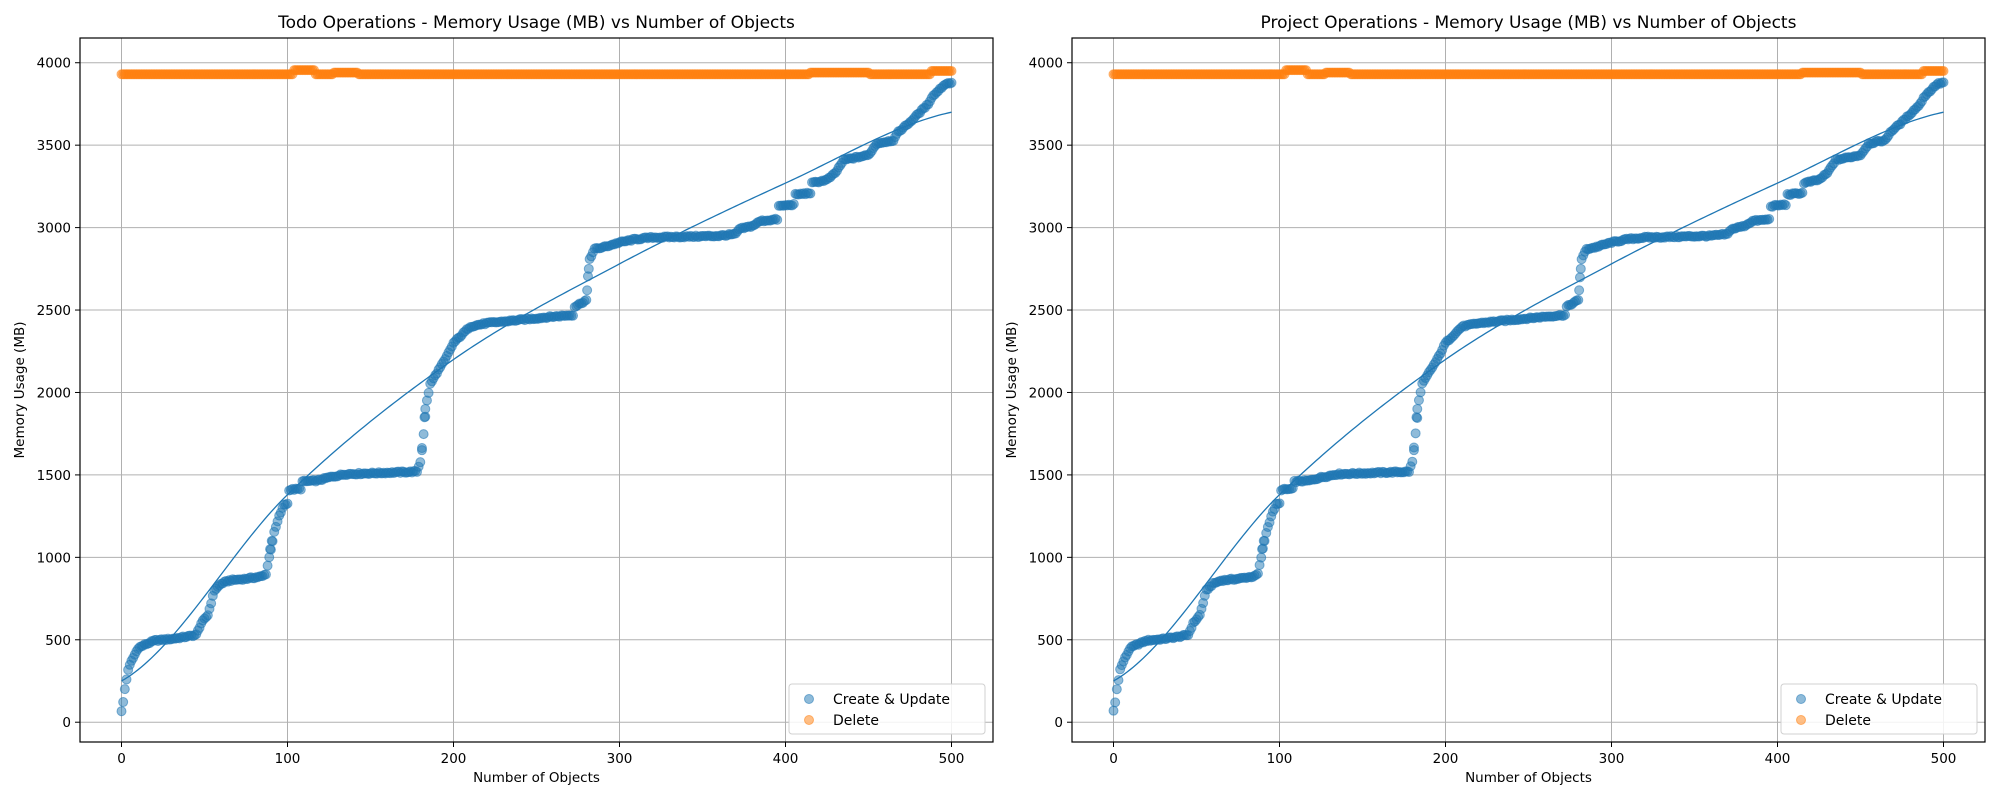 The height and width of the screenshot is (800, 2000). Describe the element at coordinates (951, 70) in the screenshot. I see `delete-point` at that location.